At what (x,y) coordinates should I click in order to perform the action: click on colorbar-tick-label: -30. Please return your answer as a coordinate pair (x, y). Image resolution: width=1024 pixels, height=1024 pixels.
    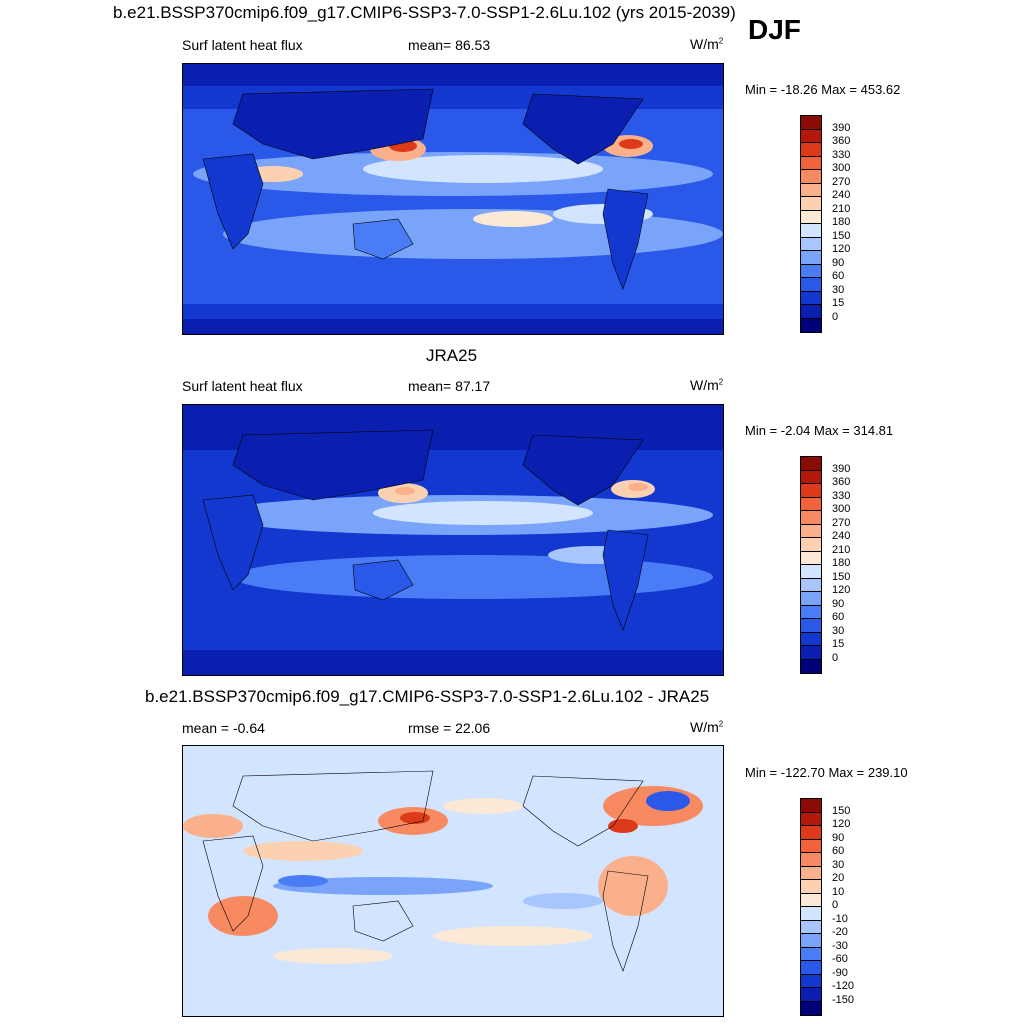
    Looking at the image, I should click on (840, 945).